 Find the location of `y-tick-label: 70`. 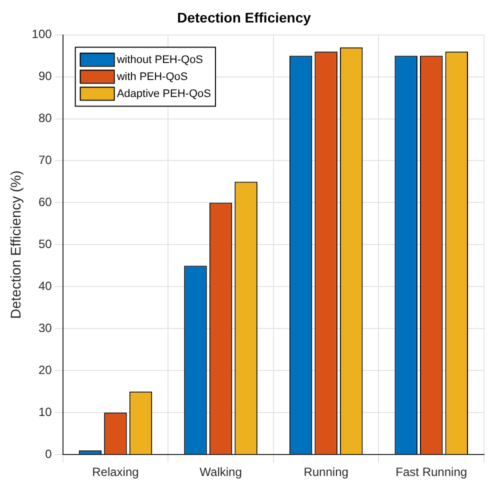

y-tick-label: 70 is located at coordinates (45, 160).